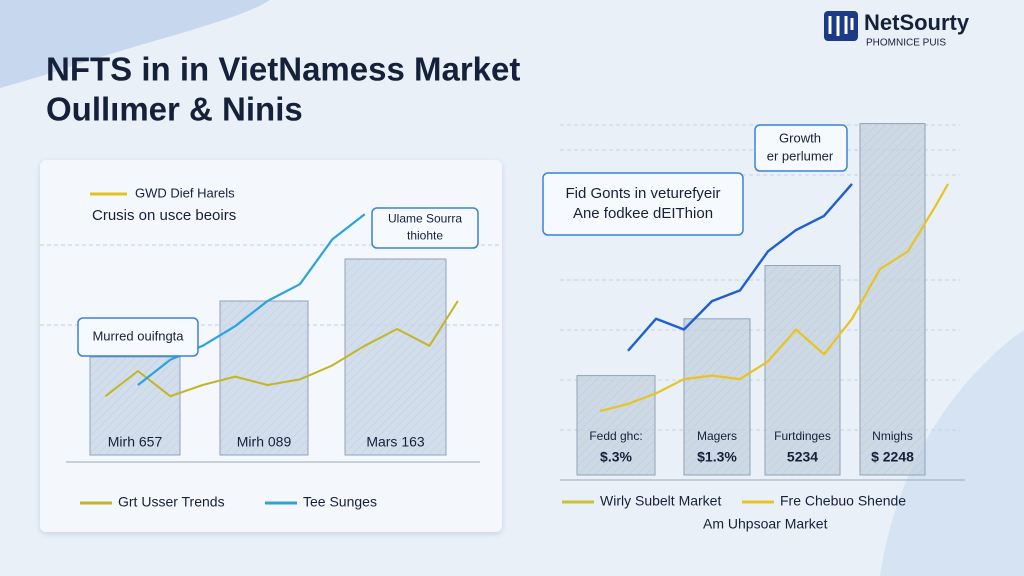 This screenshot has width=1024, height=576. I want to click on logo: NetSourty PHOMNICE PUIS, so click(897, 29).